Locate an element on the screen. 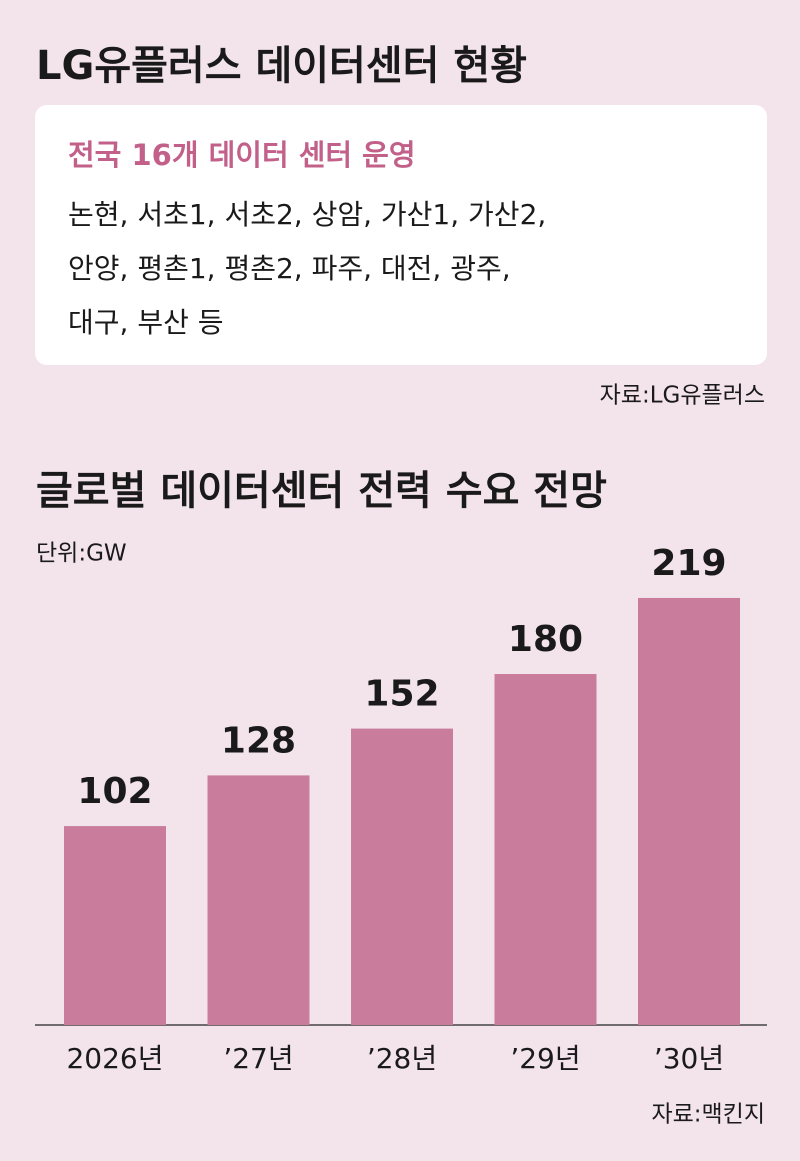 This screenshot has width=800, height=1161. section-title: LG유플러스 데이터센터 현황 is located at coordinates (281, 66).